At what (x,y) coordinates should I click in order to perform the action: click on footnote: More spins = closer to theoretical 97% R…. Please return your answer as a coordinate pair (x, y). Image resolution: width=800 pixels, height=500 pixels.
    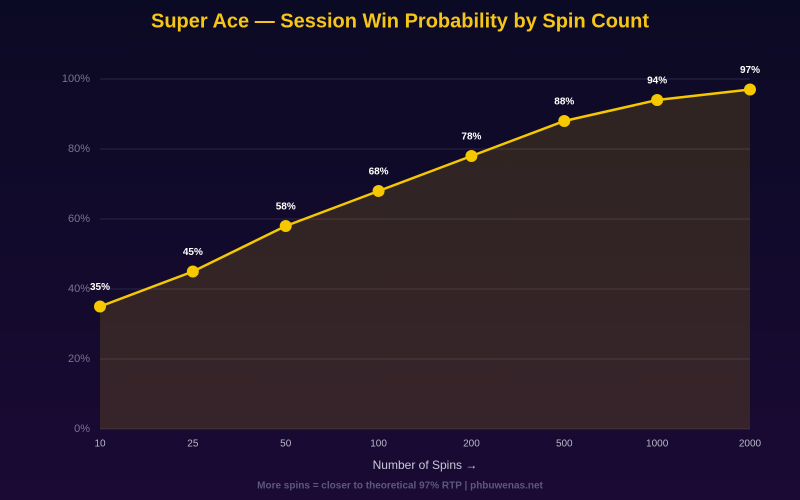
    Looking at the image, I should click on (400, 486).